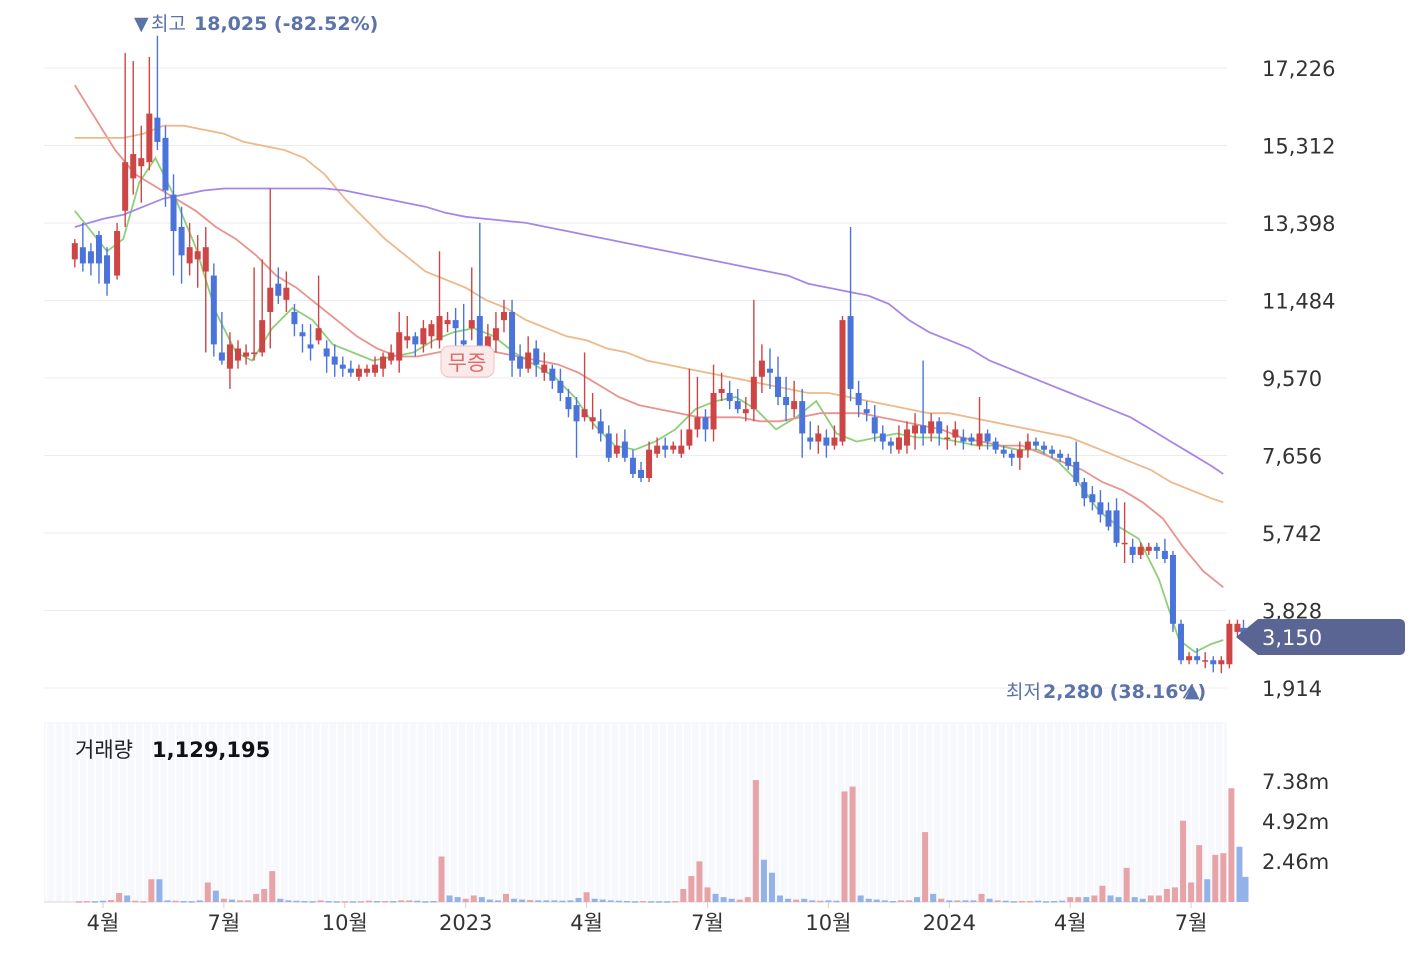  I want to click on min-price-marker-icon: ▲, so click(1192, 691).